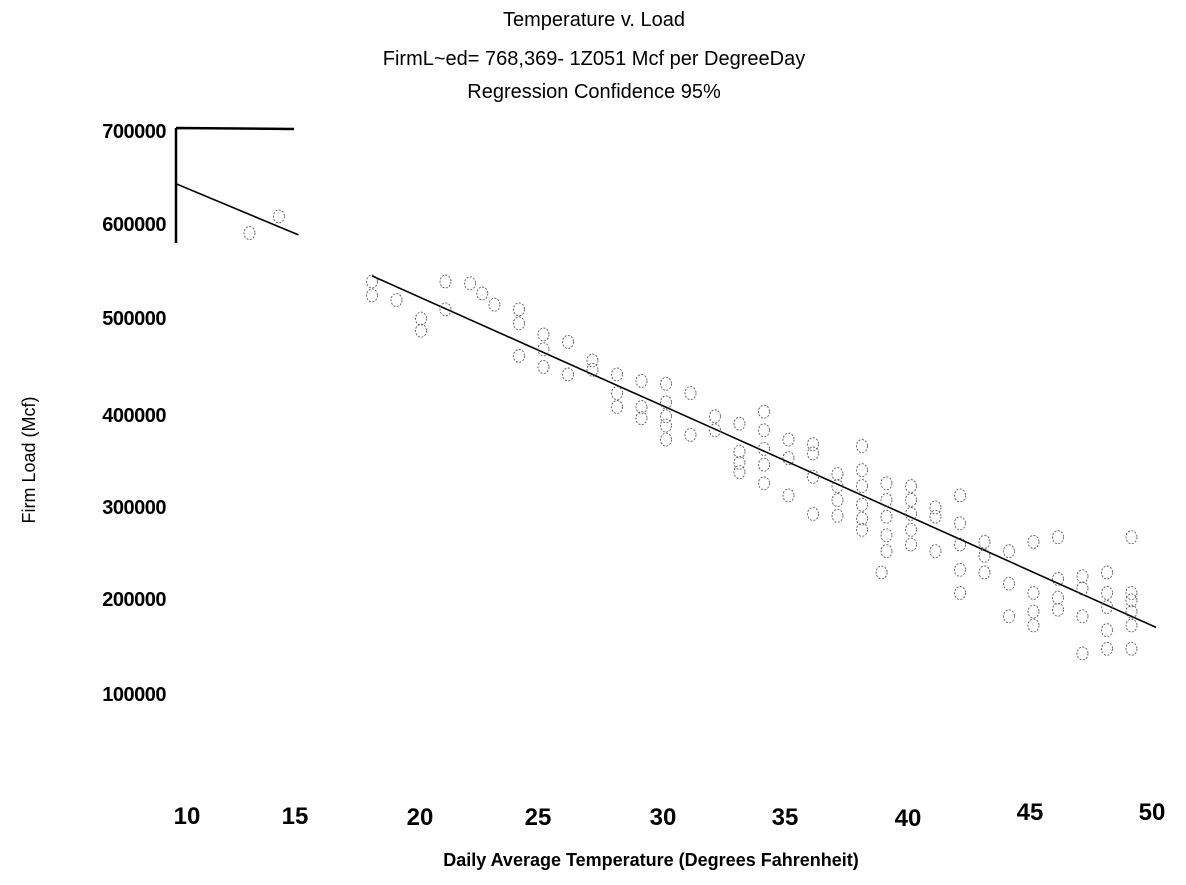 The image size is (1186, 885). Describe the element at coordinates (594, 20) in the screenshot. I see `chart-title: Temperature v. Load` at that location.